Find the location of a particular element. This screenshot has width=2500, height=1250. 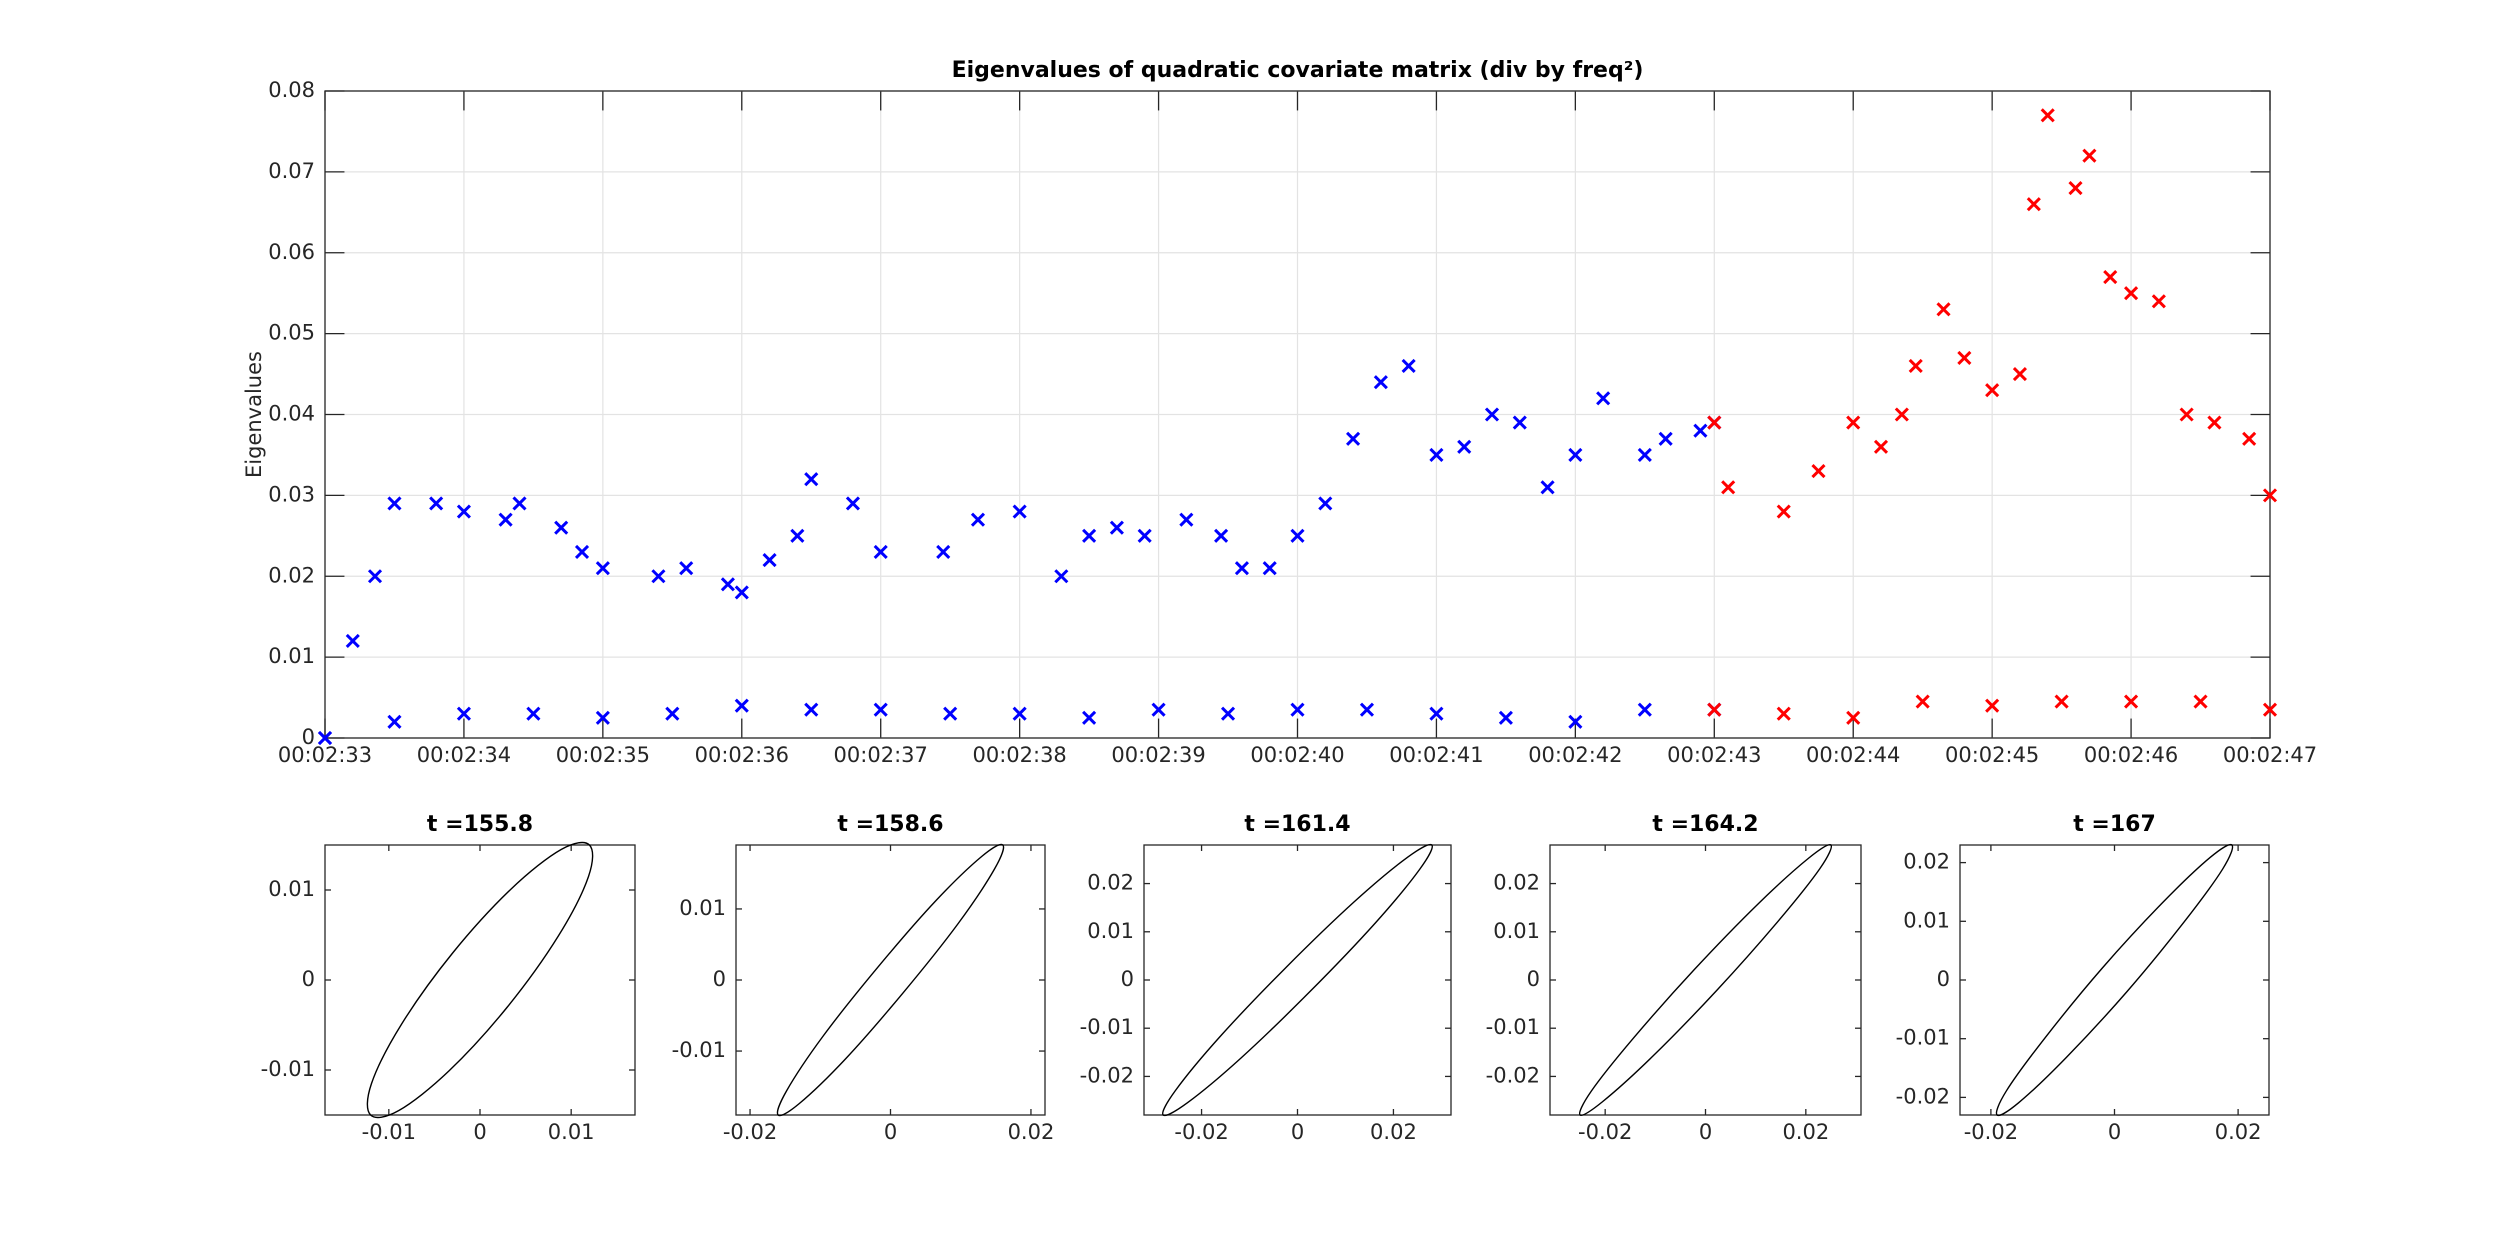

y-tick-label: 0.08 is located at coordinates (291, 90).